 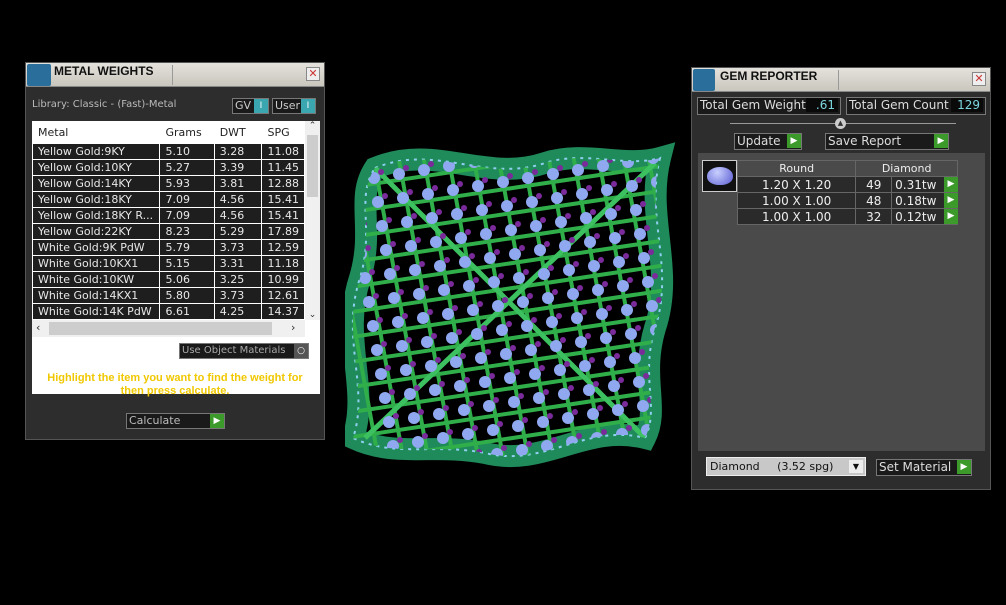 I want to click on column-header: Metal, so click(x=96, y=132).